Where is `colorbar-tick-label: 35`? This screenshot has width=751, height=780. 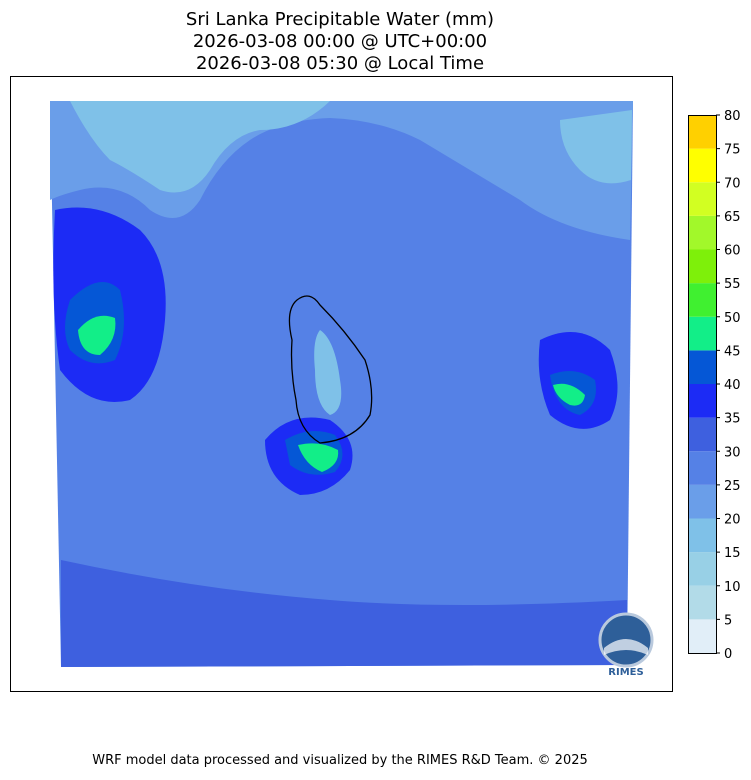 colorbar-tick-label: 35 is located at coordinates (732, 419).